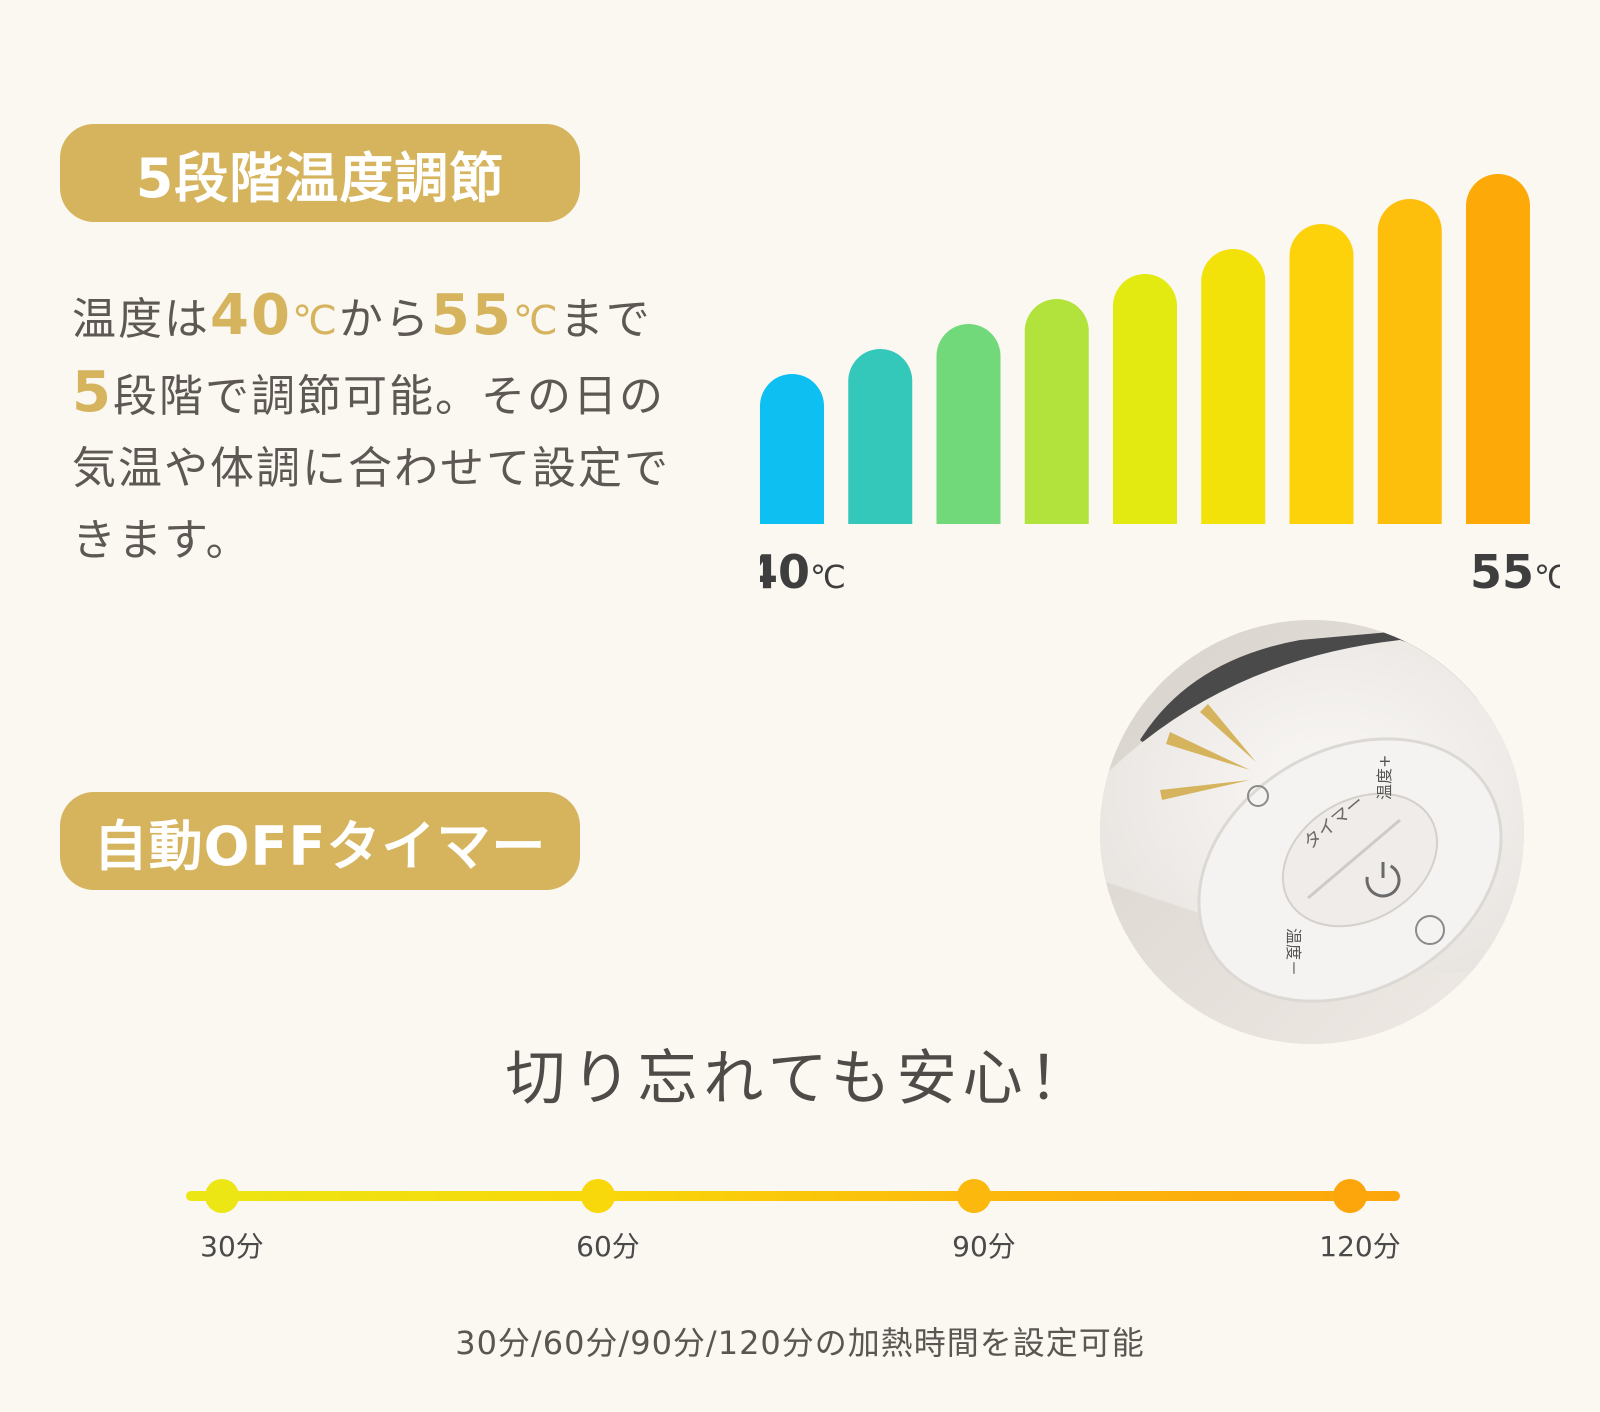 The width and height of the screenshot is (1600, 1412). What do you see at coordinates (141, 319) in the screenshot?
I see `desc-text-1: 温度は` at bounding box center [141, 319].